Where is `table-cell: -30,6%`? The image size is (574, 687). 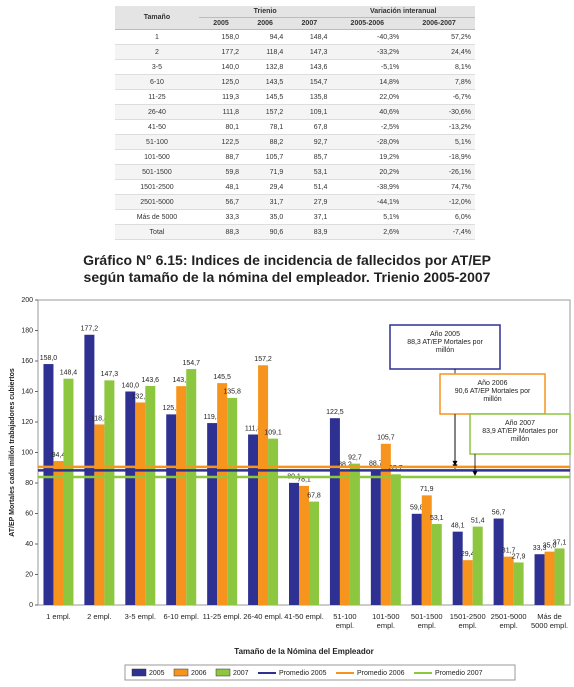
table-cell: -30,6% is located at coordinates (439, 112).